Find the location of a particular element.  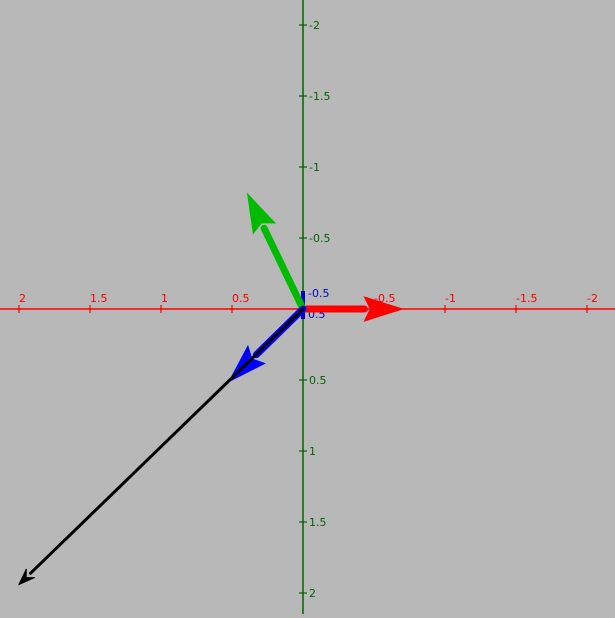

x-tick-label: 1 is located at coordinates (164, 298).